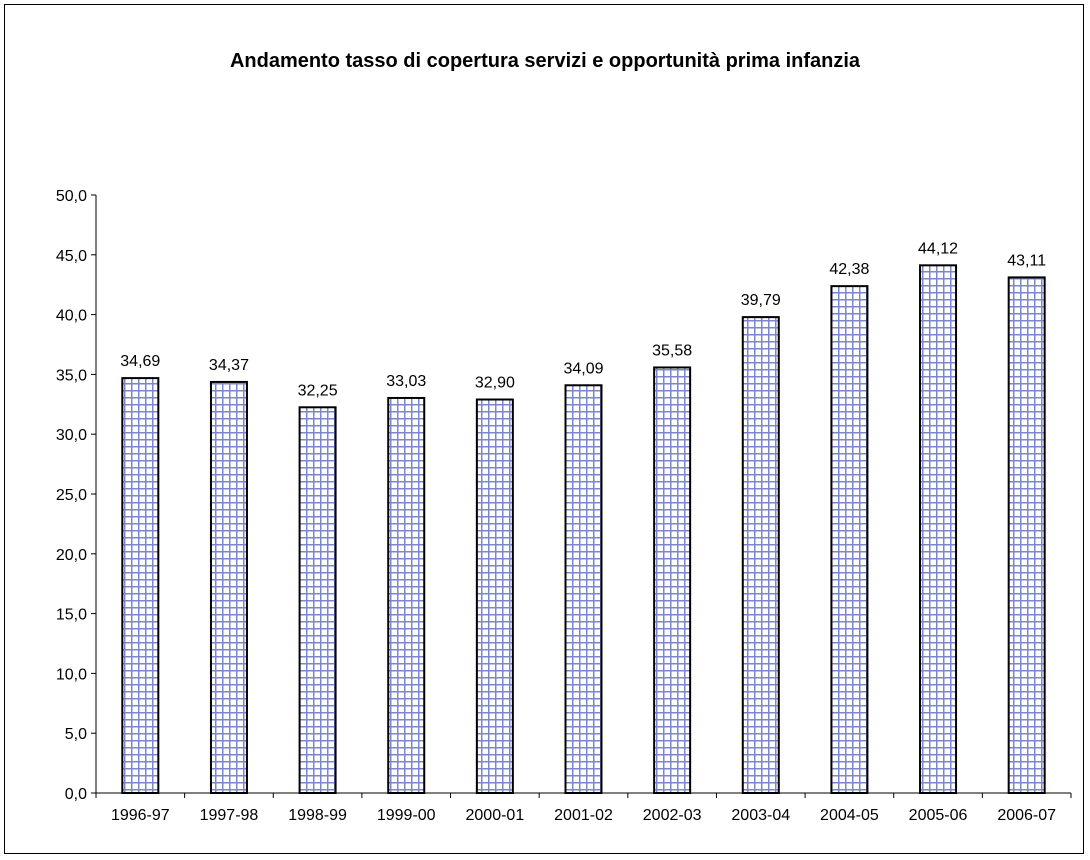  What do you see at coordinates (76, 734) in the screenshot?
I see `y-tick-label: 5,0` at bounding box center [76, 734].